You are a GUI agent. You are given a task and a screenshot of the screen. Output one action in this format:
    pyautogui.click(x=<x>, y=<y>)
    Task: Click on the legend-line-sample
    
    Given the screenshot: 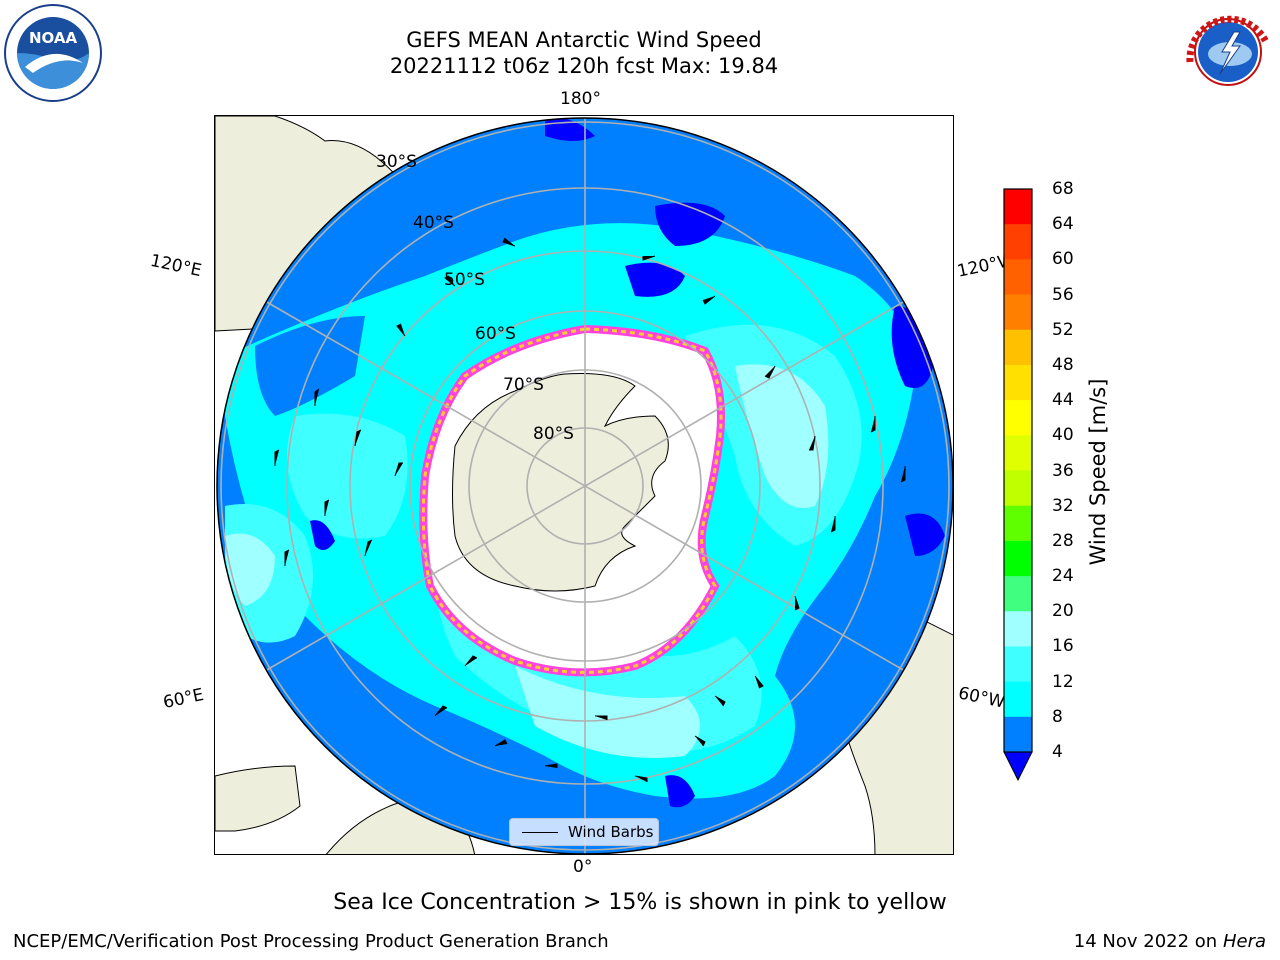 What is the action you would take?
    pyautogui.click(x=540, y=832)
    